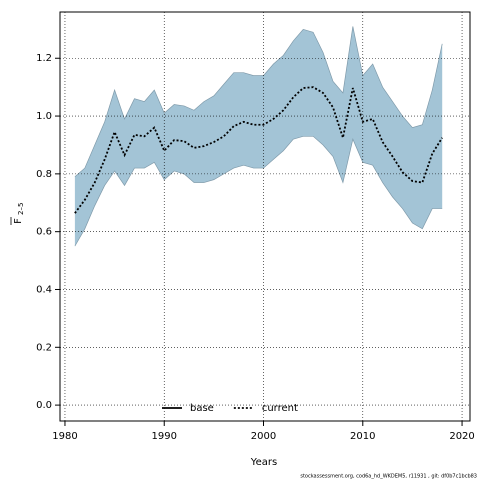  I want to click on y-tick-label: 1.0, so click(44, 116).